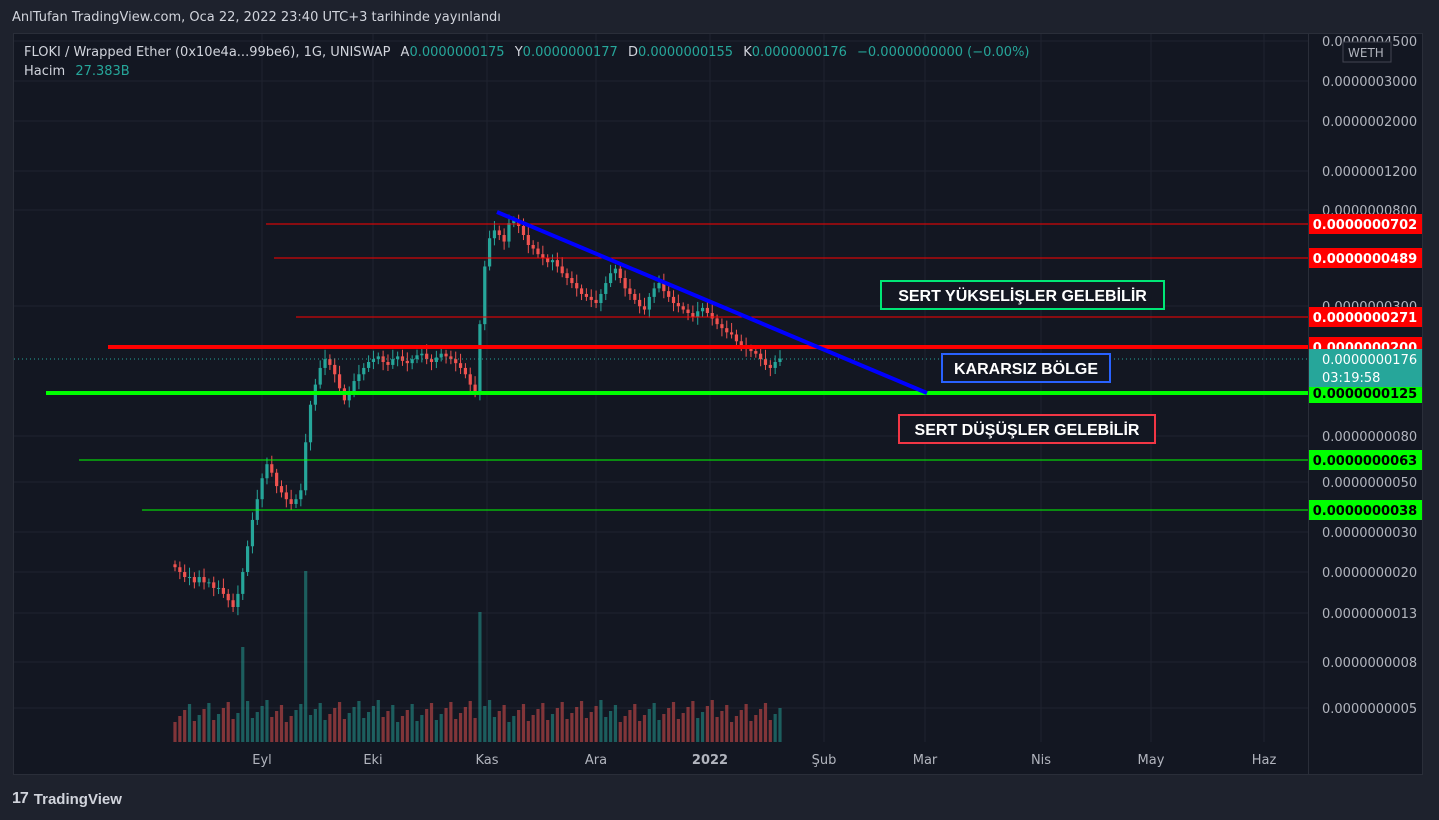 The image size is (1439, 820). What do you see at coordinates (518, 52) in the screenshot?
I see `high-label: Y` at bounding box center [518, 52].